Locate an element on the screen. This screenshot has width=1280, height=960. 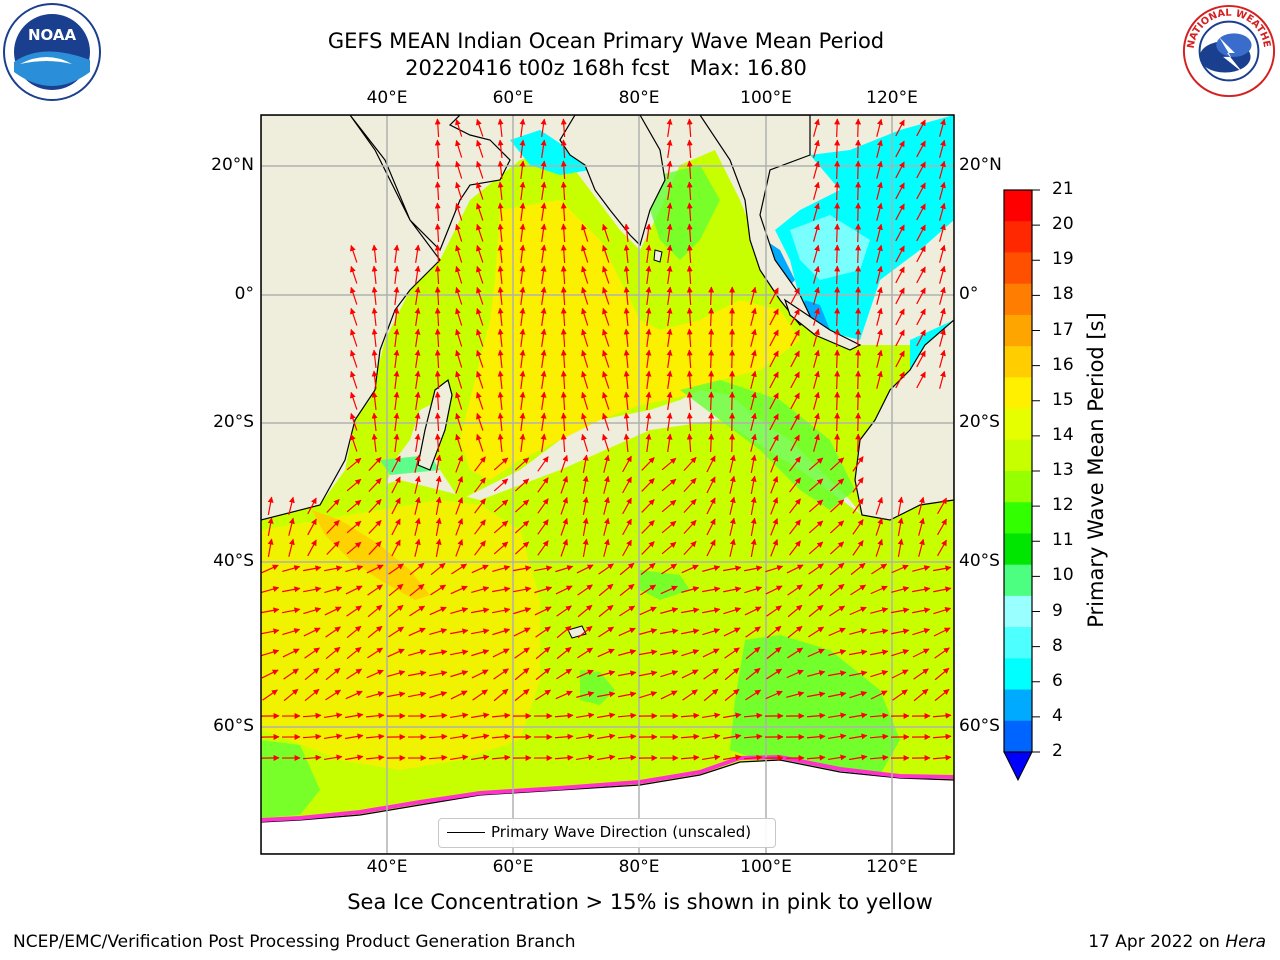
lat-label-left: 60°S is located at coordinates (233, 726).